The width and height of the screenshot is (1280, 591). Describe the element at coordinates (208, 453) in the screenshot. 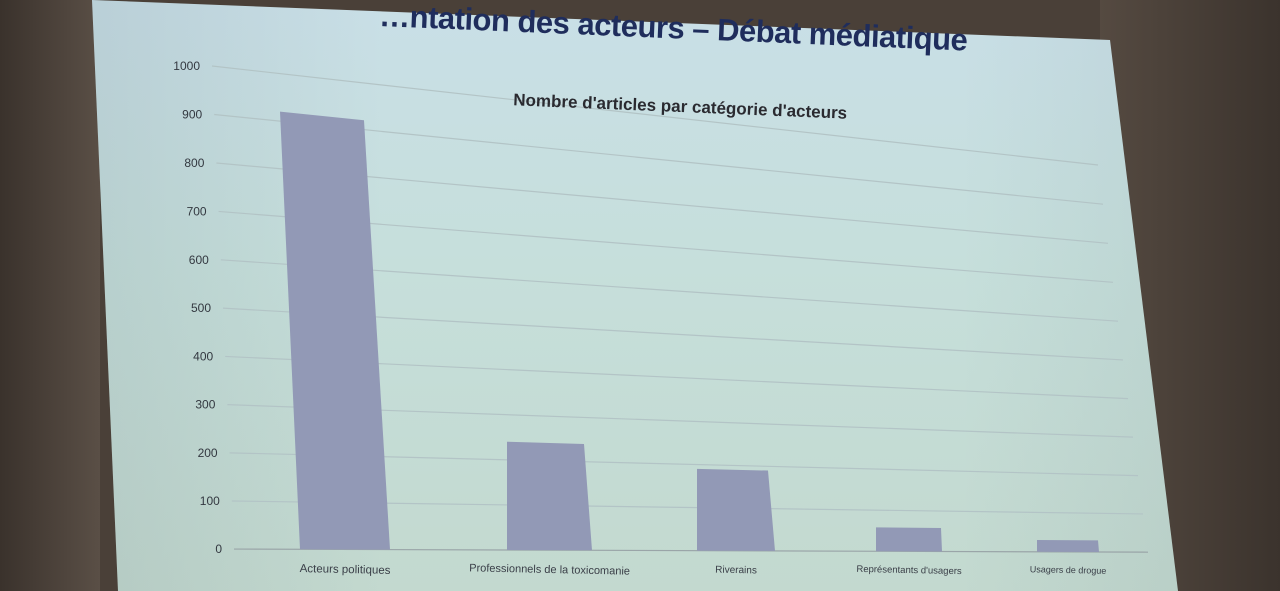

I see `y-tick-label: 200` at that location.